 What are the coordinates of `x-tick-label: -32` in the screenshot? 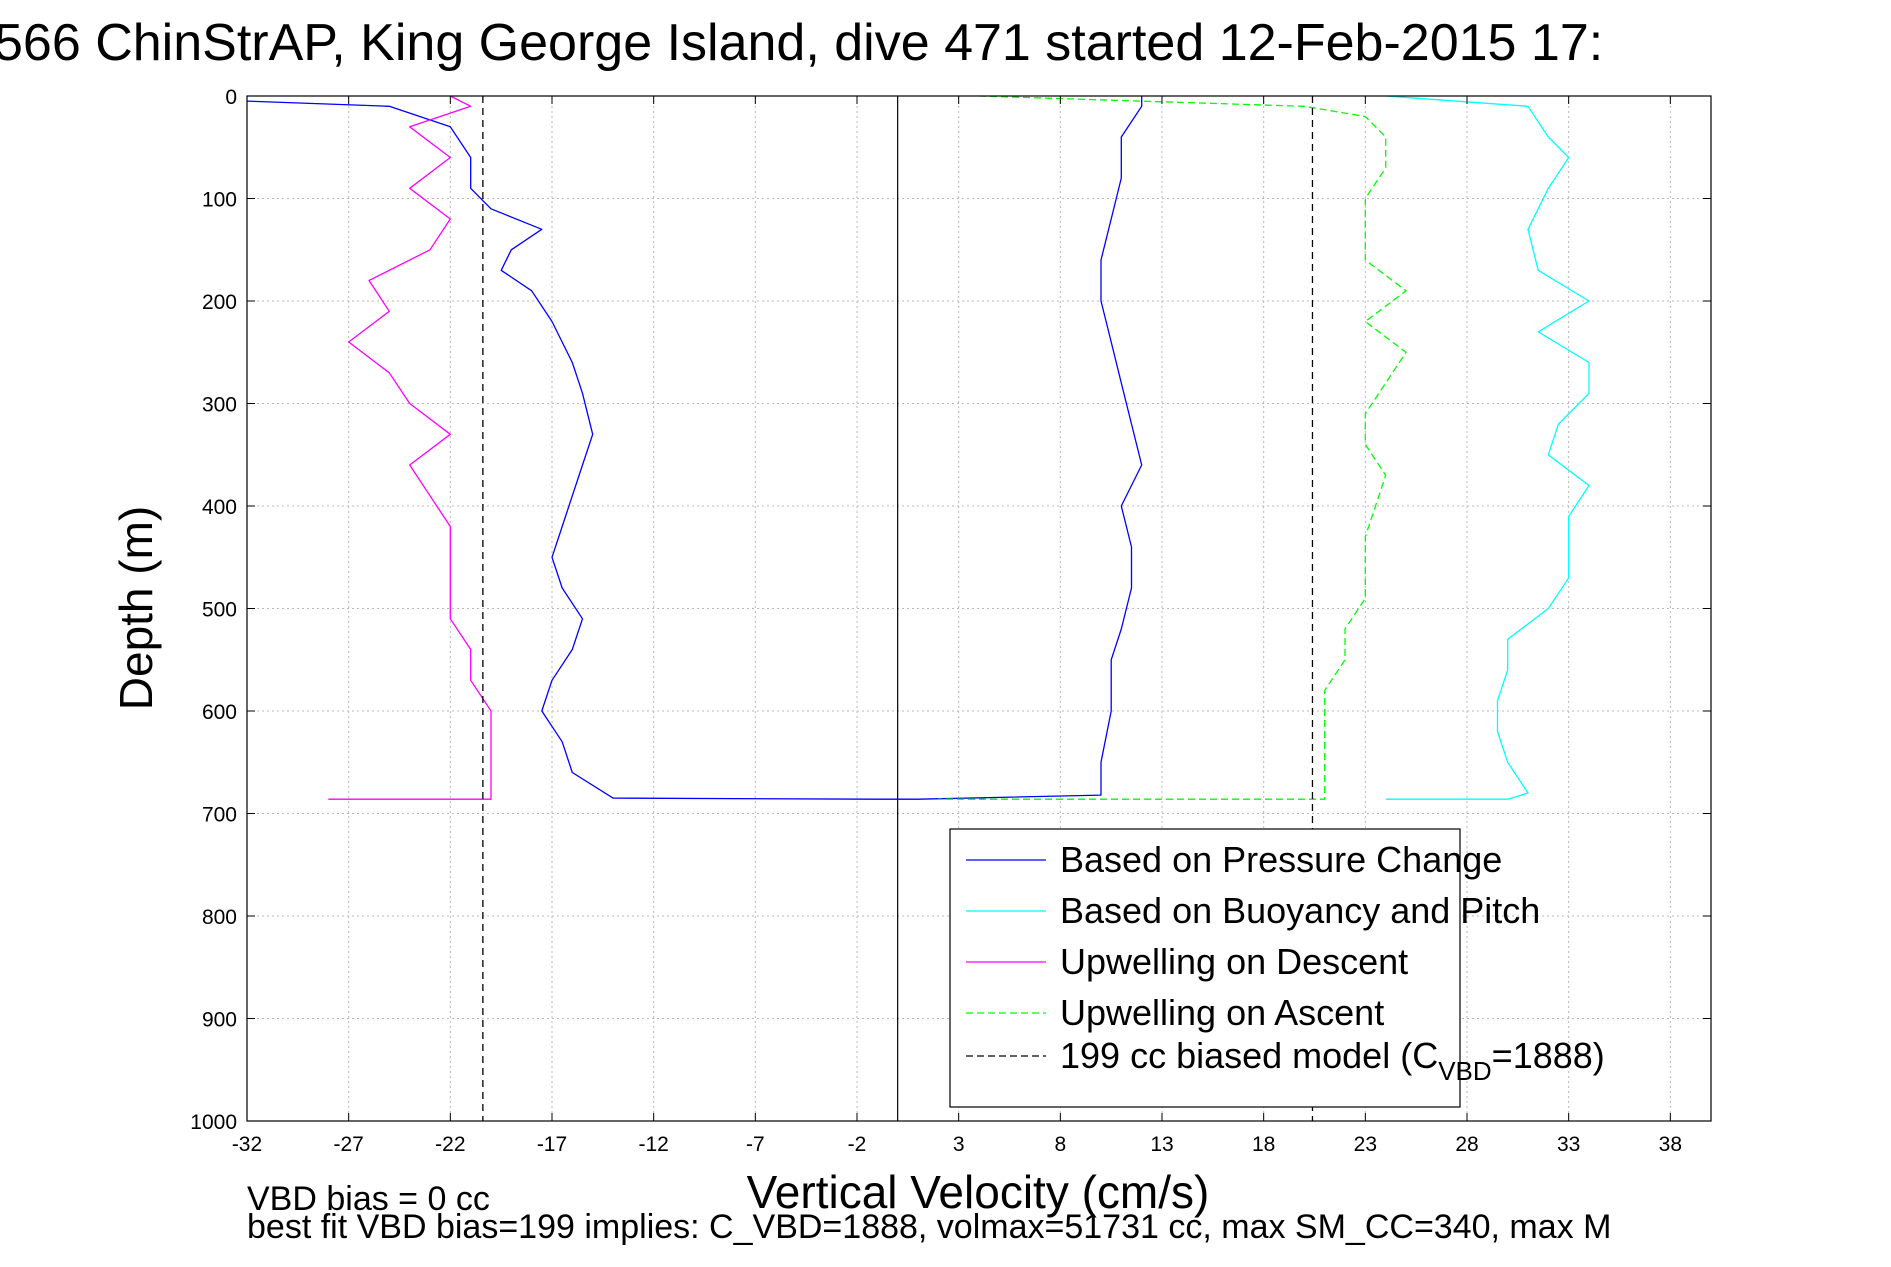 It's located at (247, 1144).